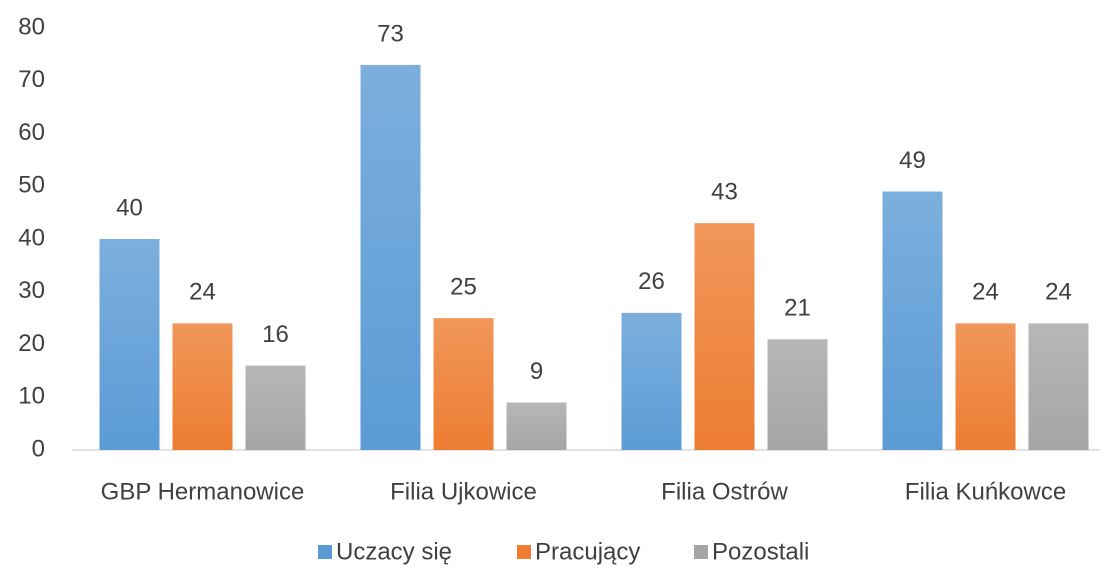 This screenshot has height=570, width=1106. Describe the element at coordinates (31, 26) in the screenshot. I see `y-tick-label: 80` at that location.